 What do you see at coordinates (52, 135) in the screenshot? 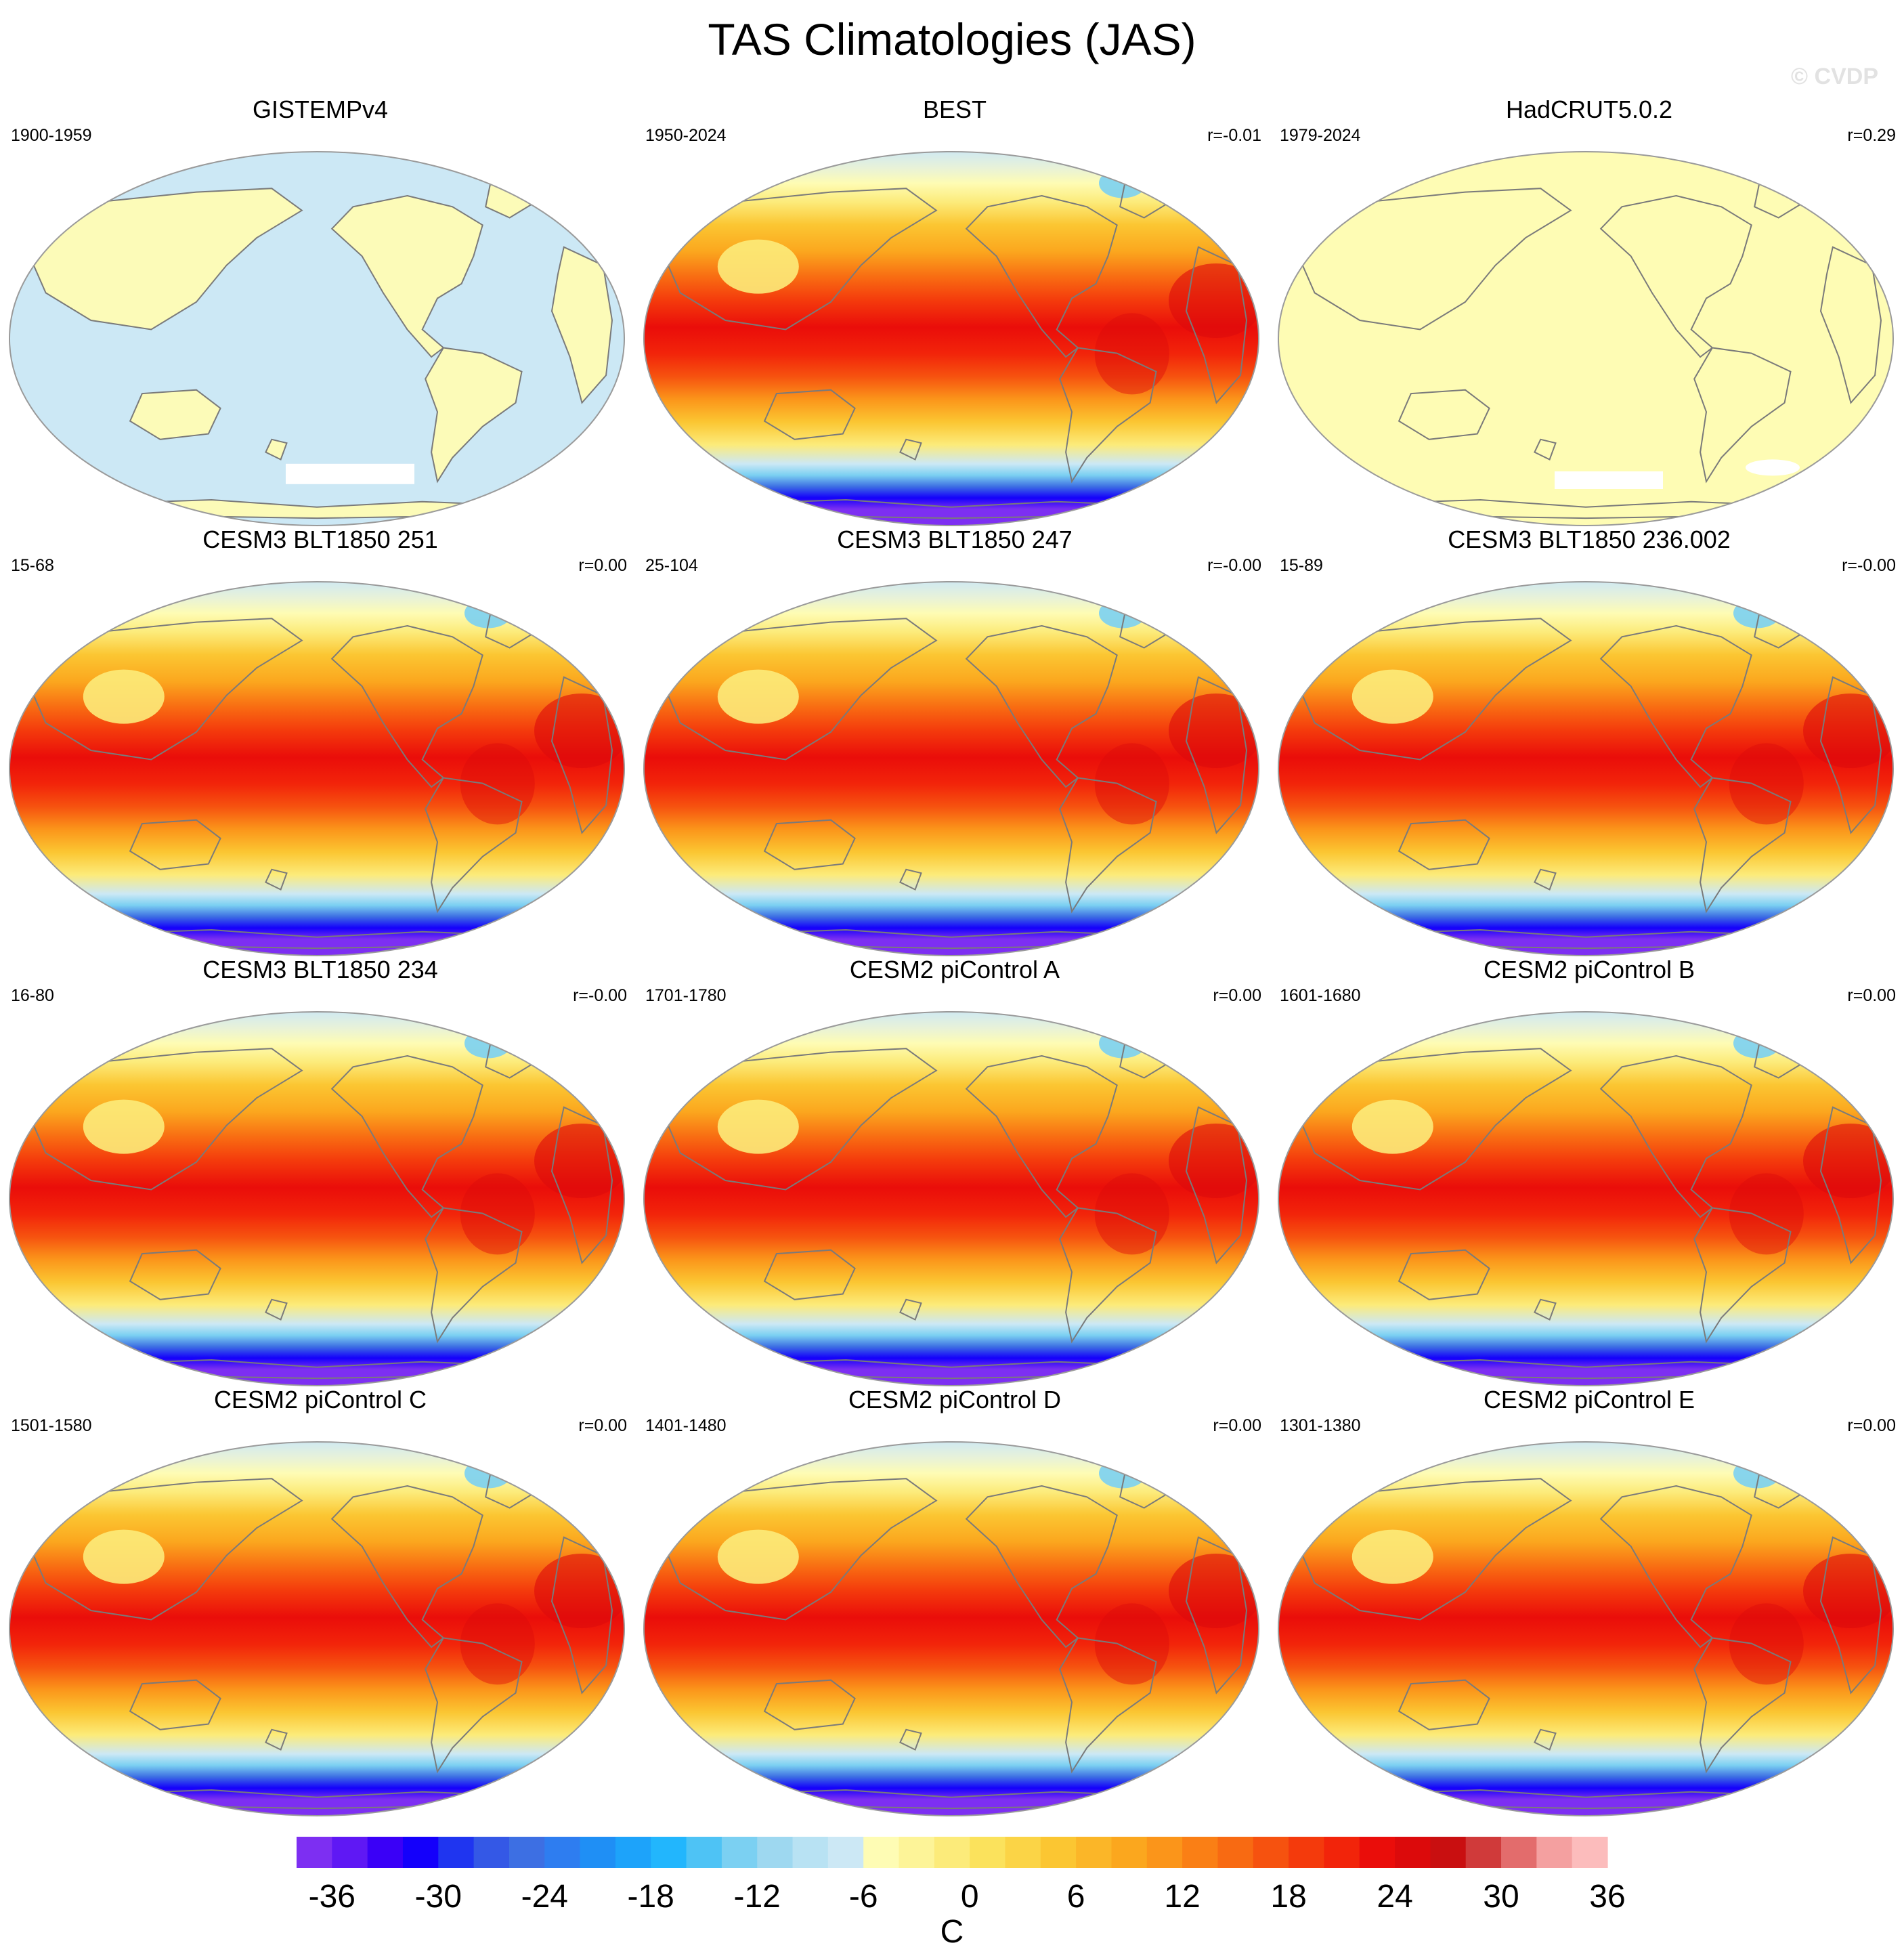
I see `panel-period-label: 1900-1959` at bounding box center [52, 135].